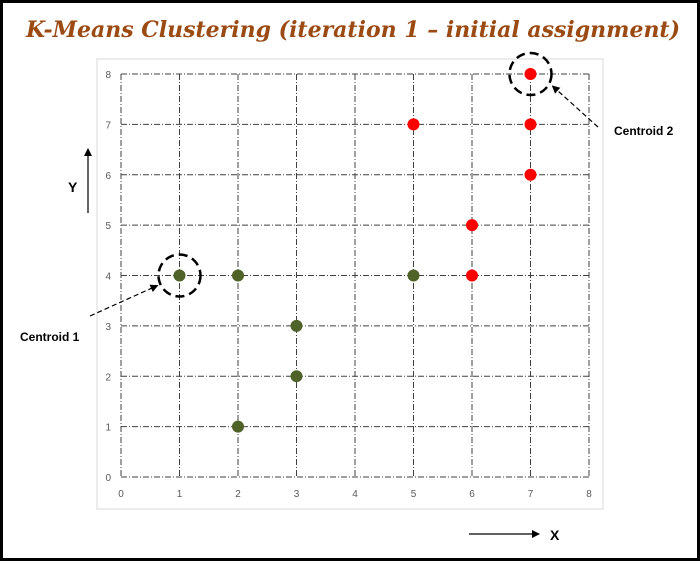 Image resolution: width=700 pixels, height=564 pixels. I want to click on y-tick-label: 6, so click(108, 176).